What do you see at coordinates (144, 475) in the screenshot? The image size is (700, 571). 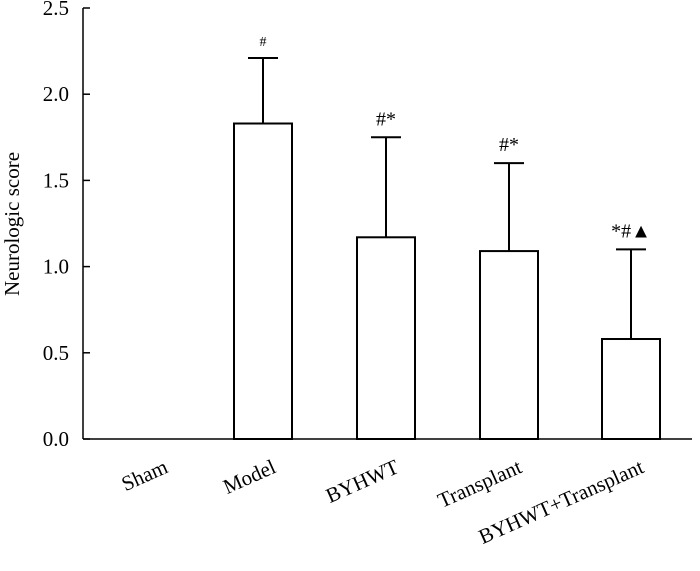 I see `category-label: Sham` at bounding box center [144, 475].